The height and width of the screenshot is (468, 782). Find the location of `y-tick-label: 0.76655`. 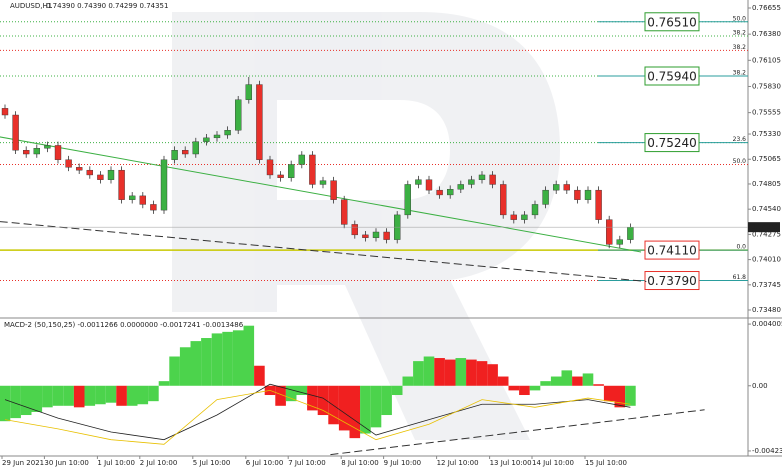

y-tick-label: 0.76655 is located at coordinates (766, 8).